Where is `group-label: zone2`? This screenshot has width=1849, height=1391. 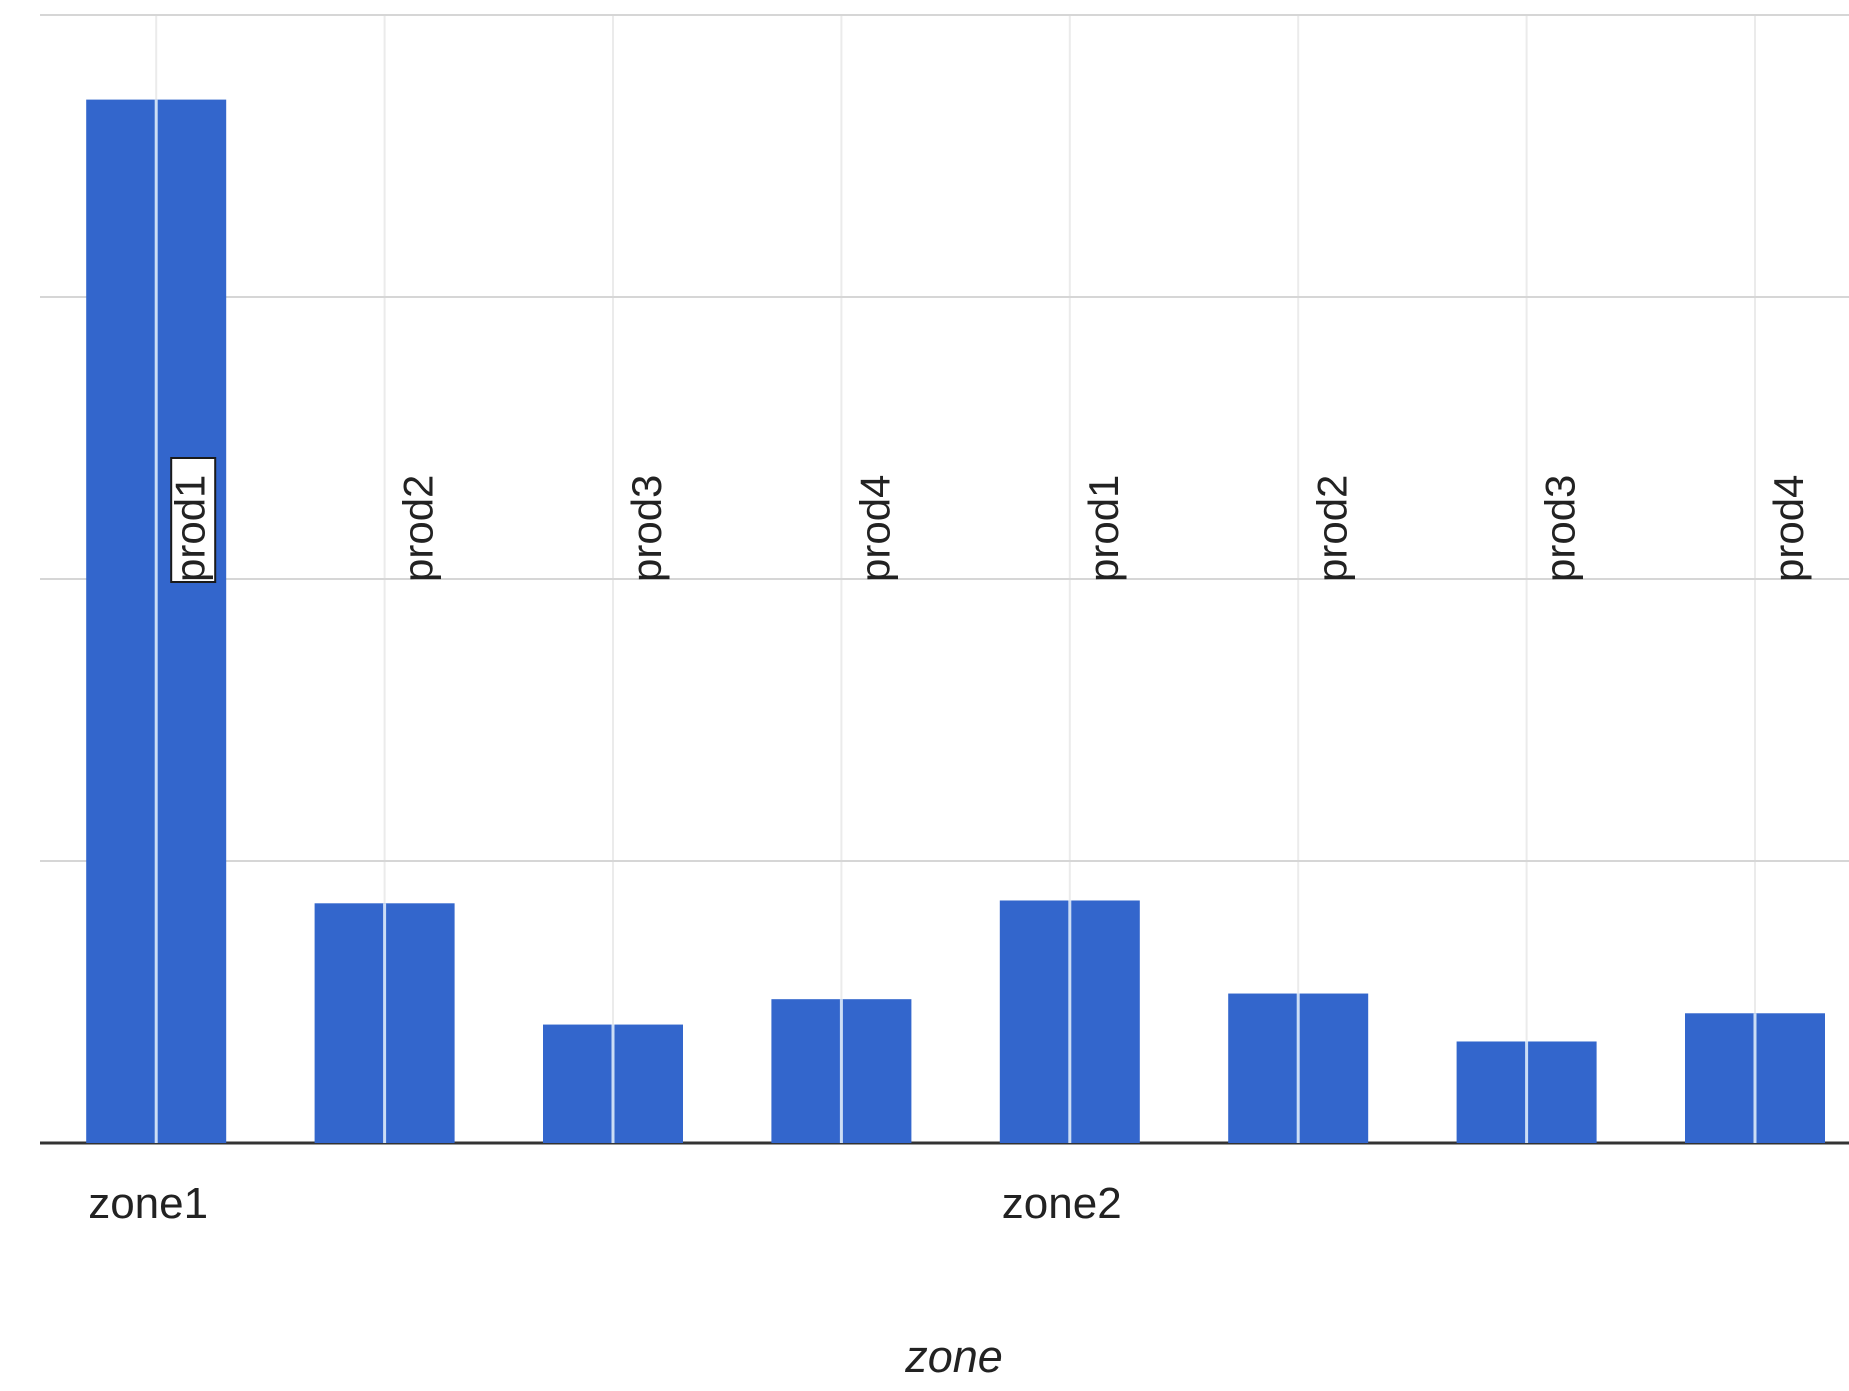
group-label: zone2 is located at coordinates (1062, 1203).